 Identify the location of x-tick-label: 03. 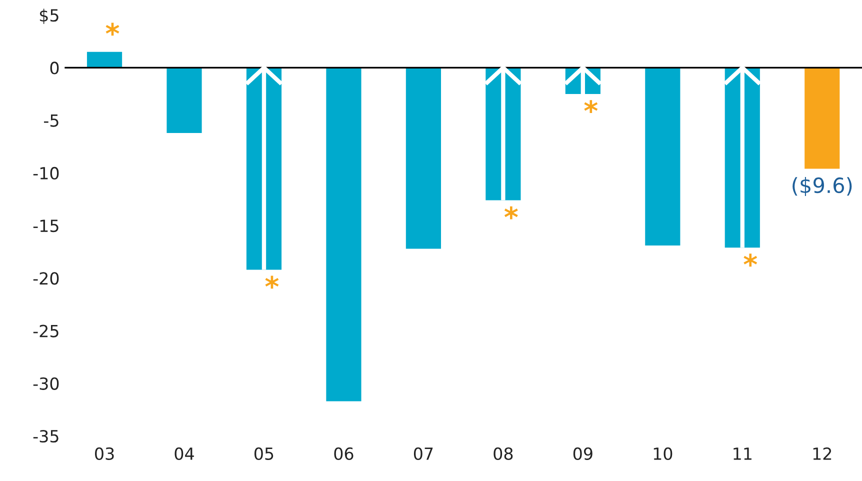
(104, 453).